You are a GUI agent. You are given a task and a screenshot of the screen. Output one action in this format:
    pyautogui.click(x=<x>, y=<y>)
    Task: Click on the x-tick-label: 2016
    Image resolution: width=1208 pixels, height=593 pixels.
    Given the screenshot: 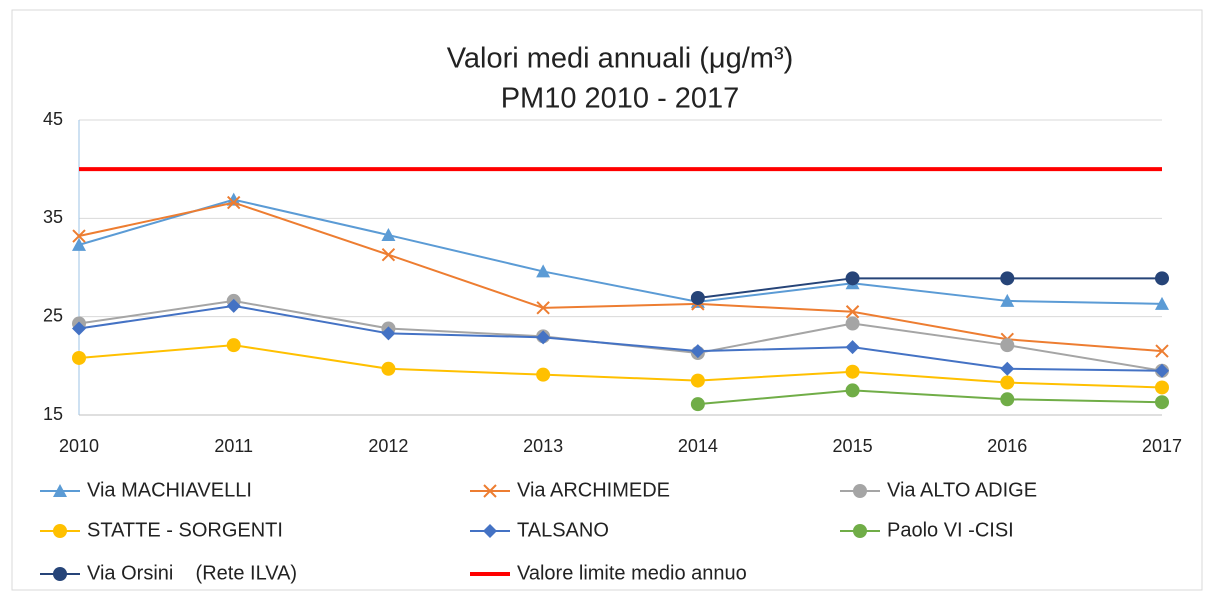 What is the action you would take?
    pyautogui.click(x=1007, y=446)
    